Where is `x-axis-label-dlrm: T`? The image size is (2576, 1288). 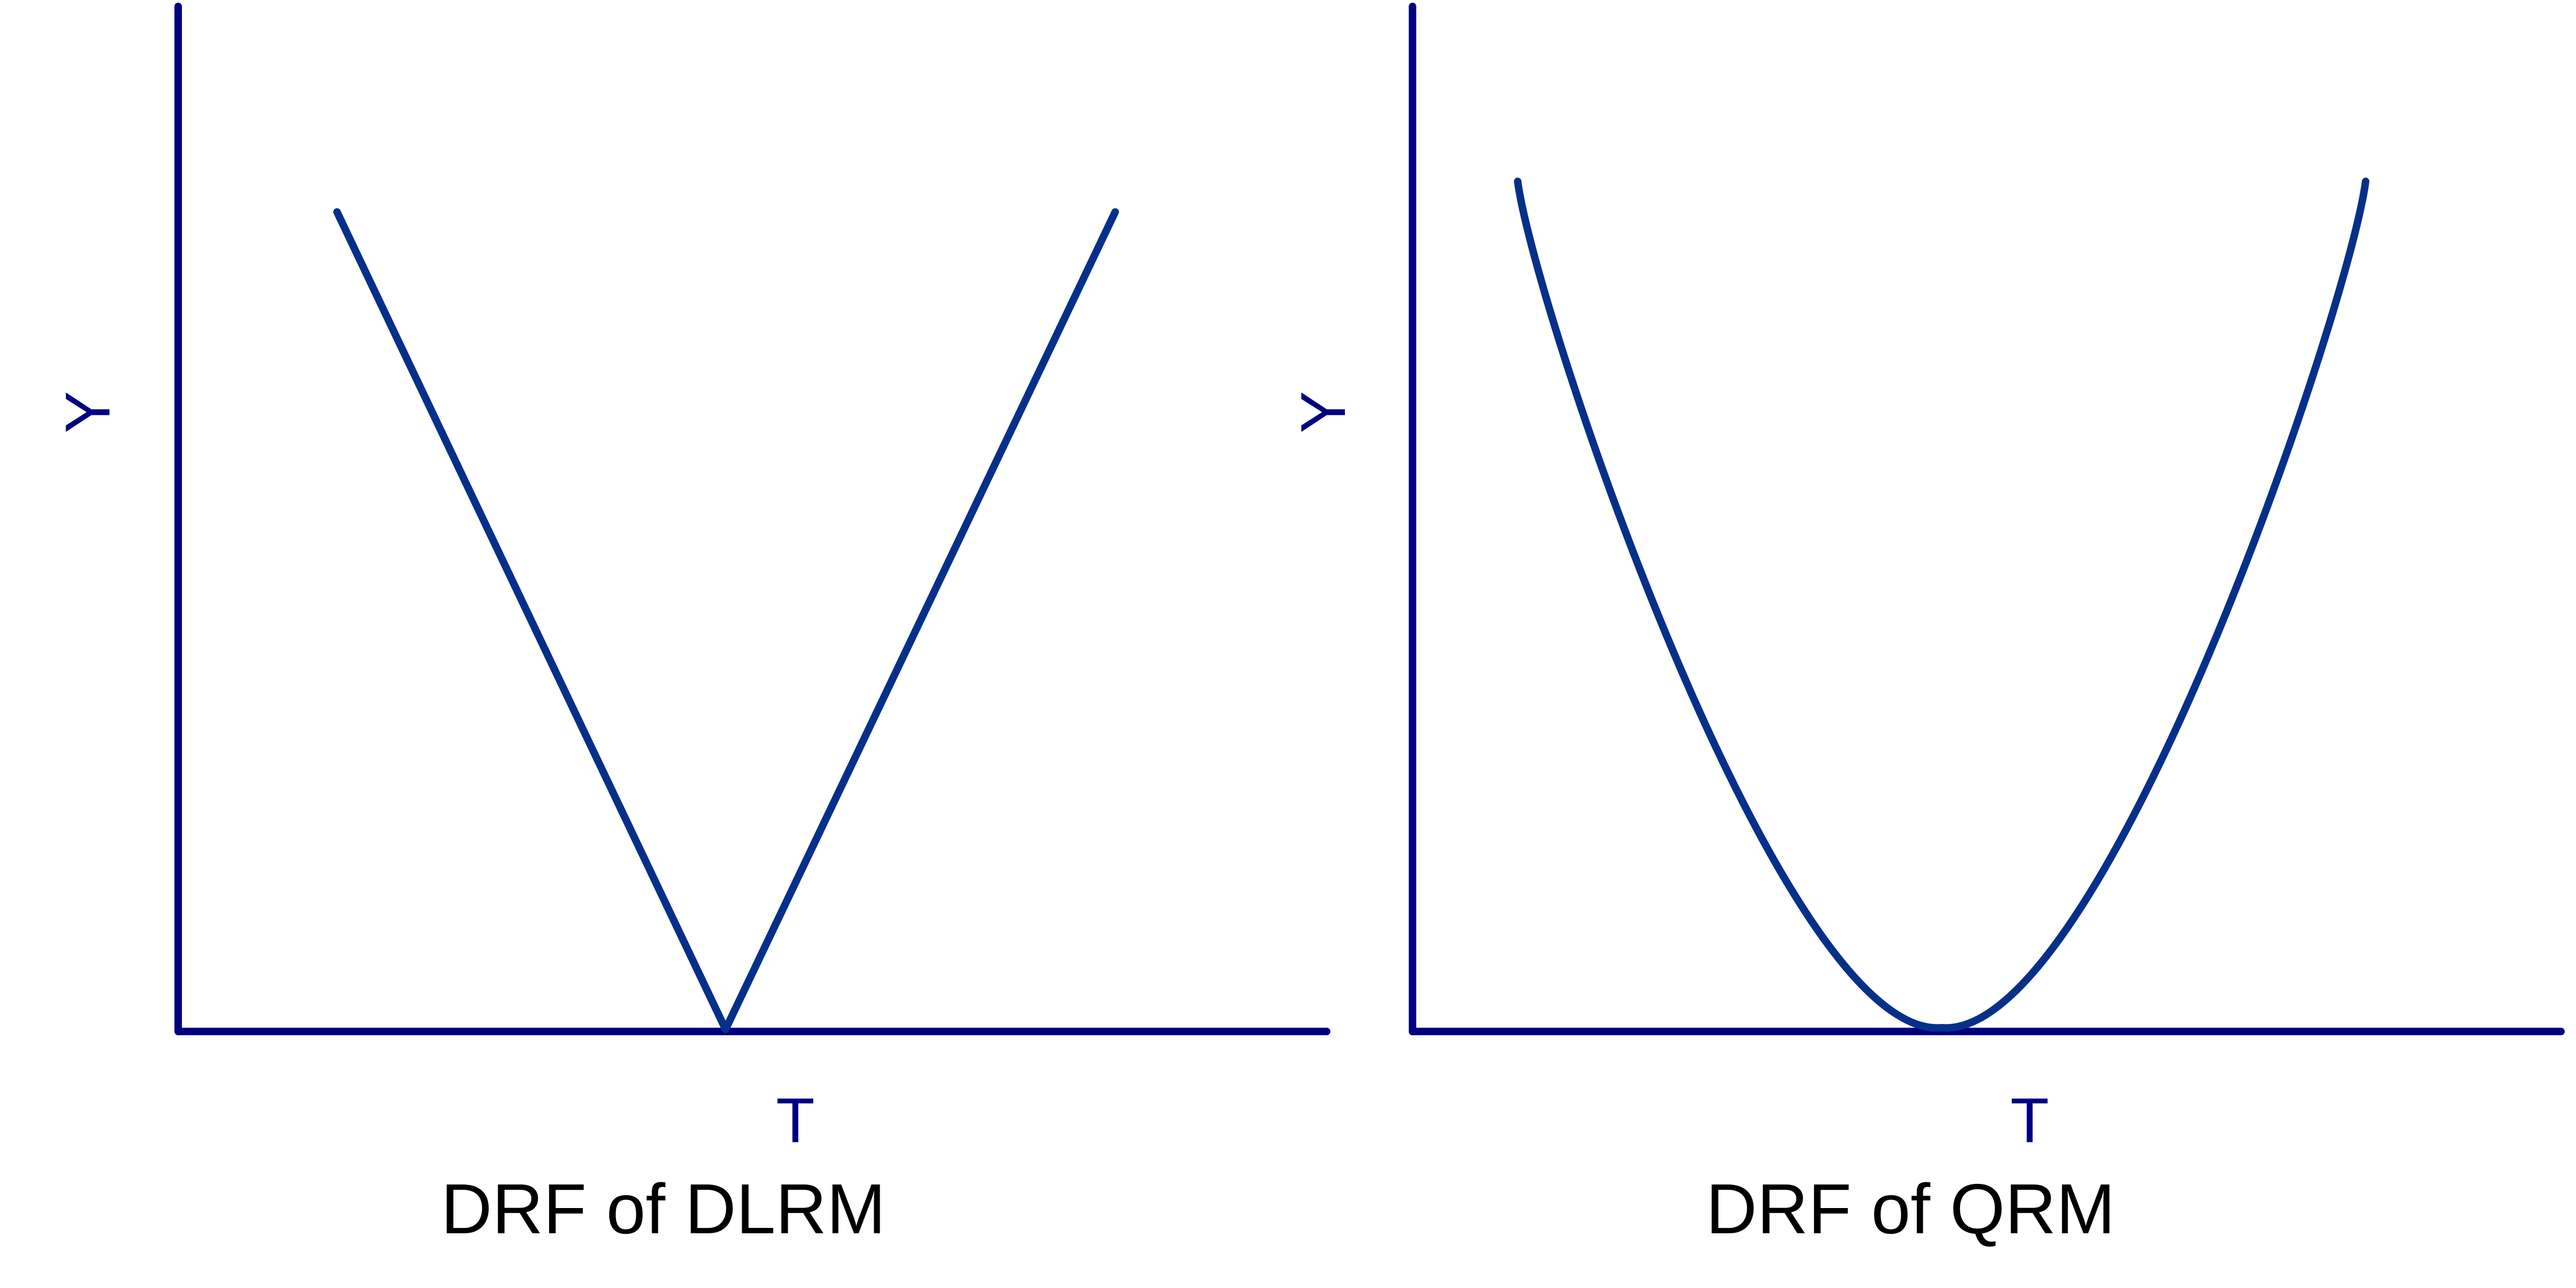
x-axis-label-dlrm: T is located at coordinates (795, 1120).